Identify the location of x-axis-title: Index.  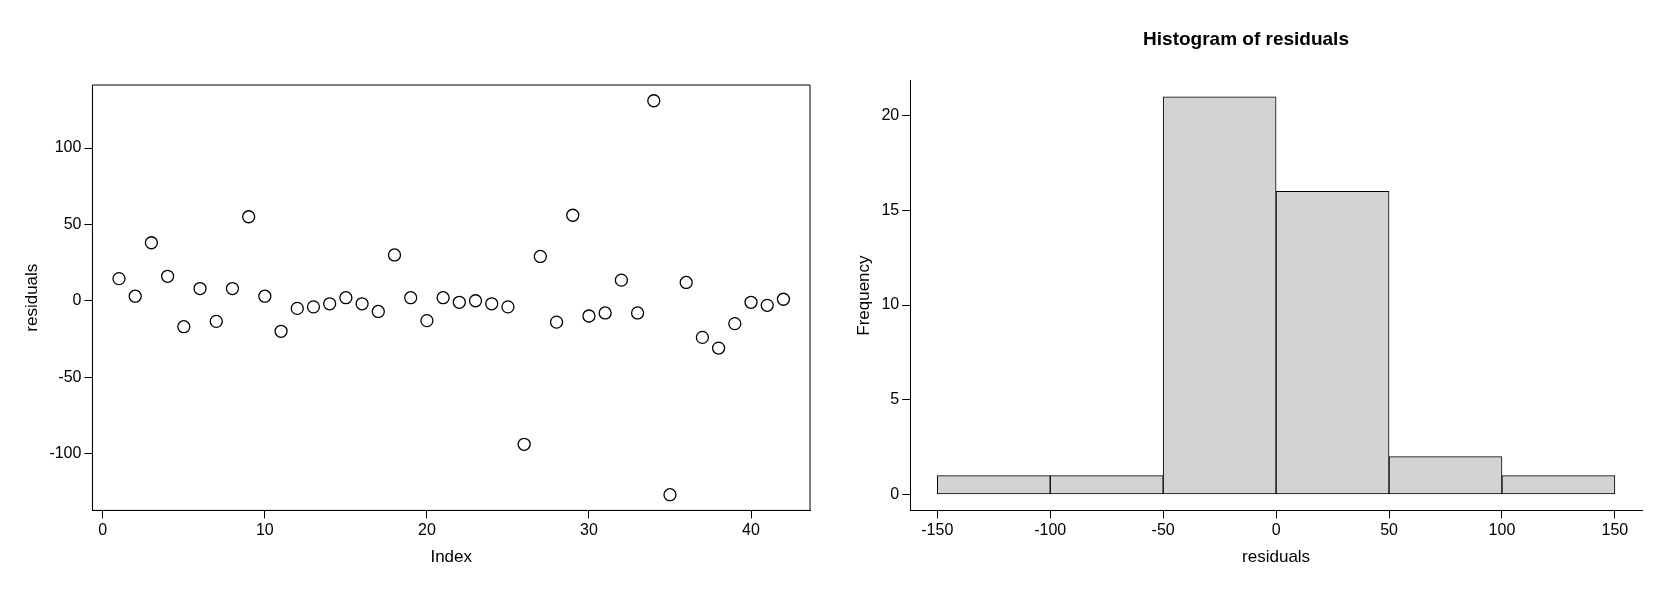
(451, 557).